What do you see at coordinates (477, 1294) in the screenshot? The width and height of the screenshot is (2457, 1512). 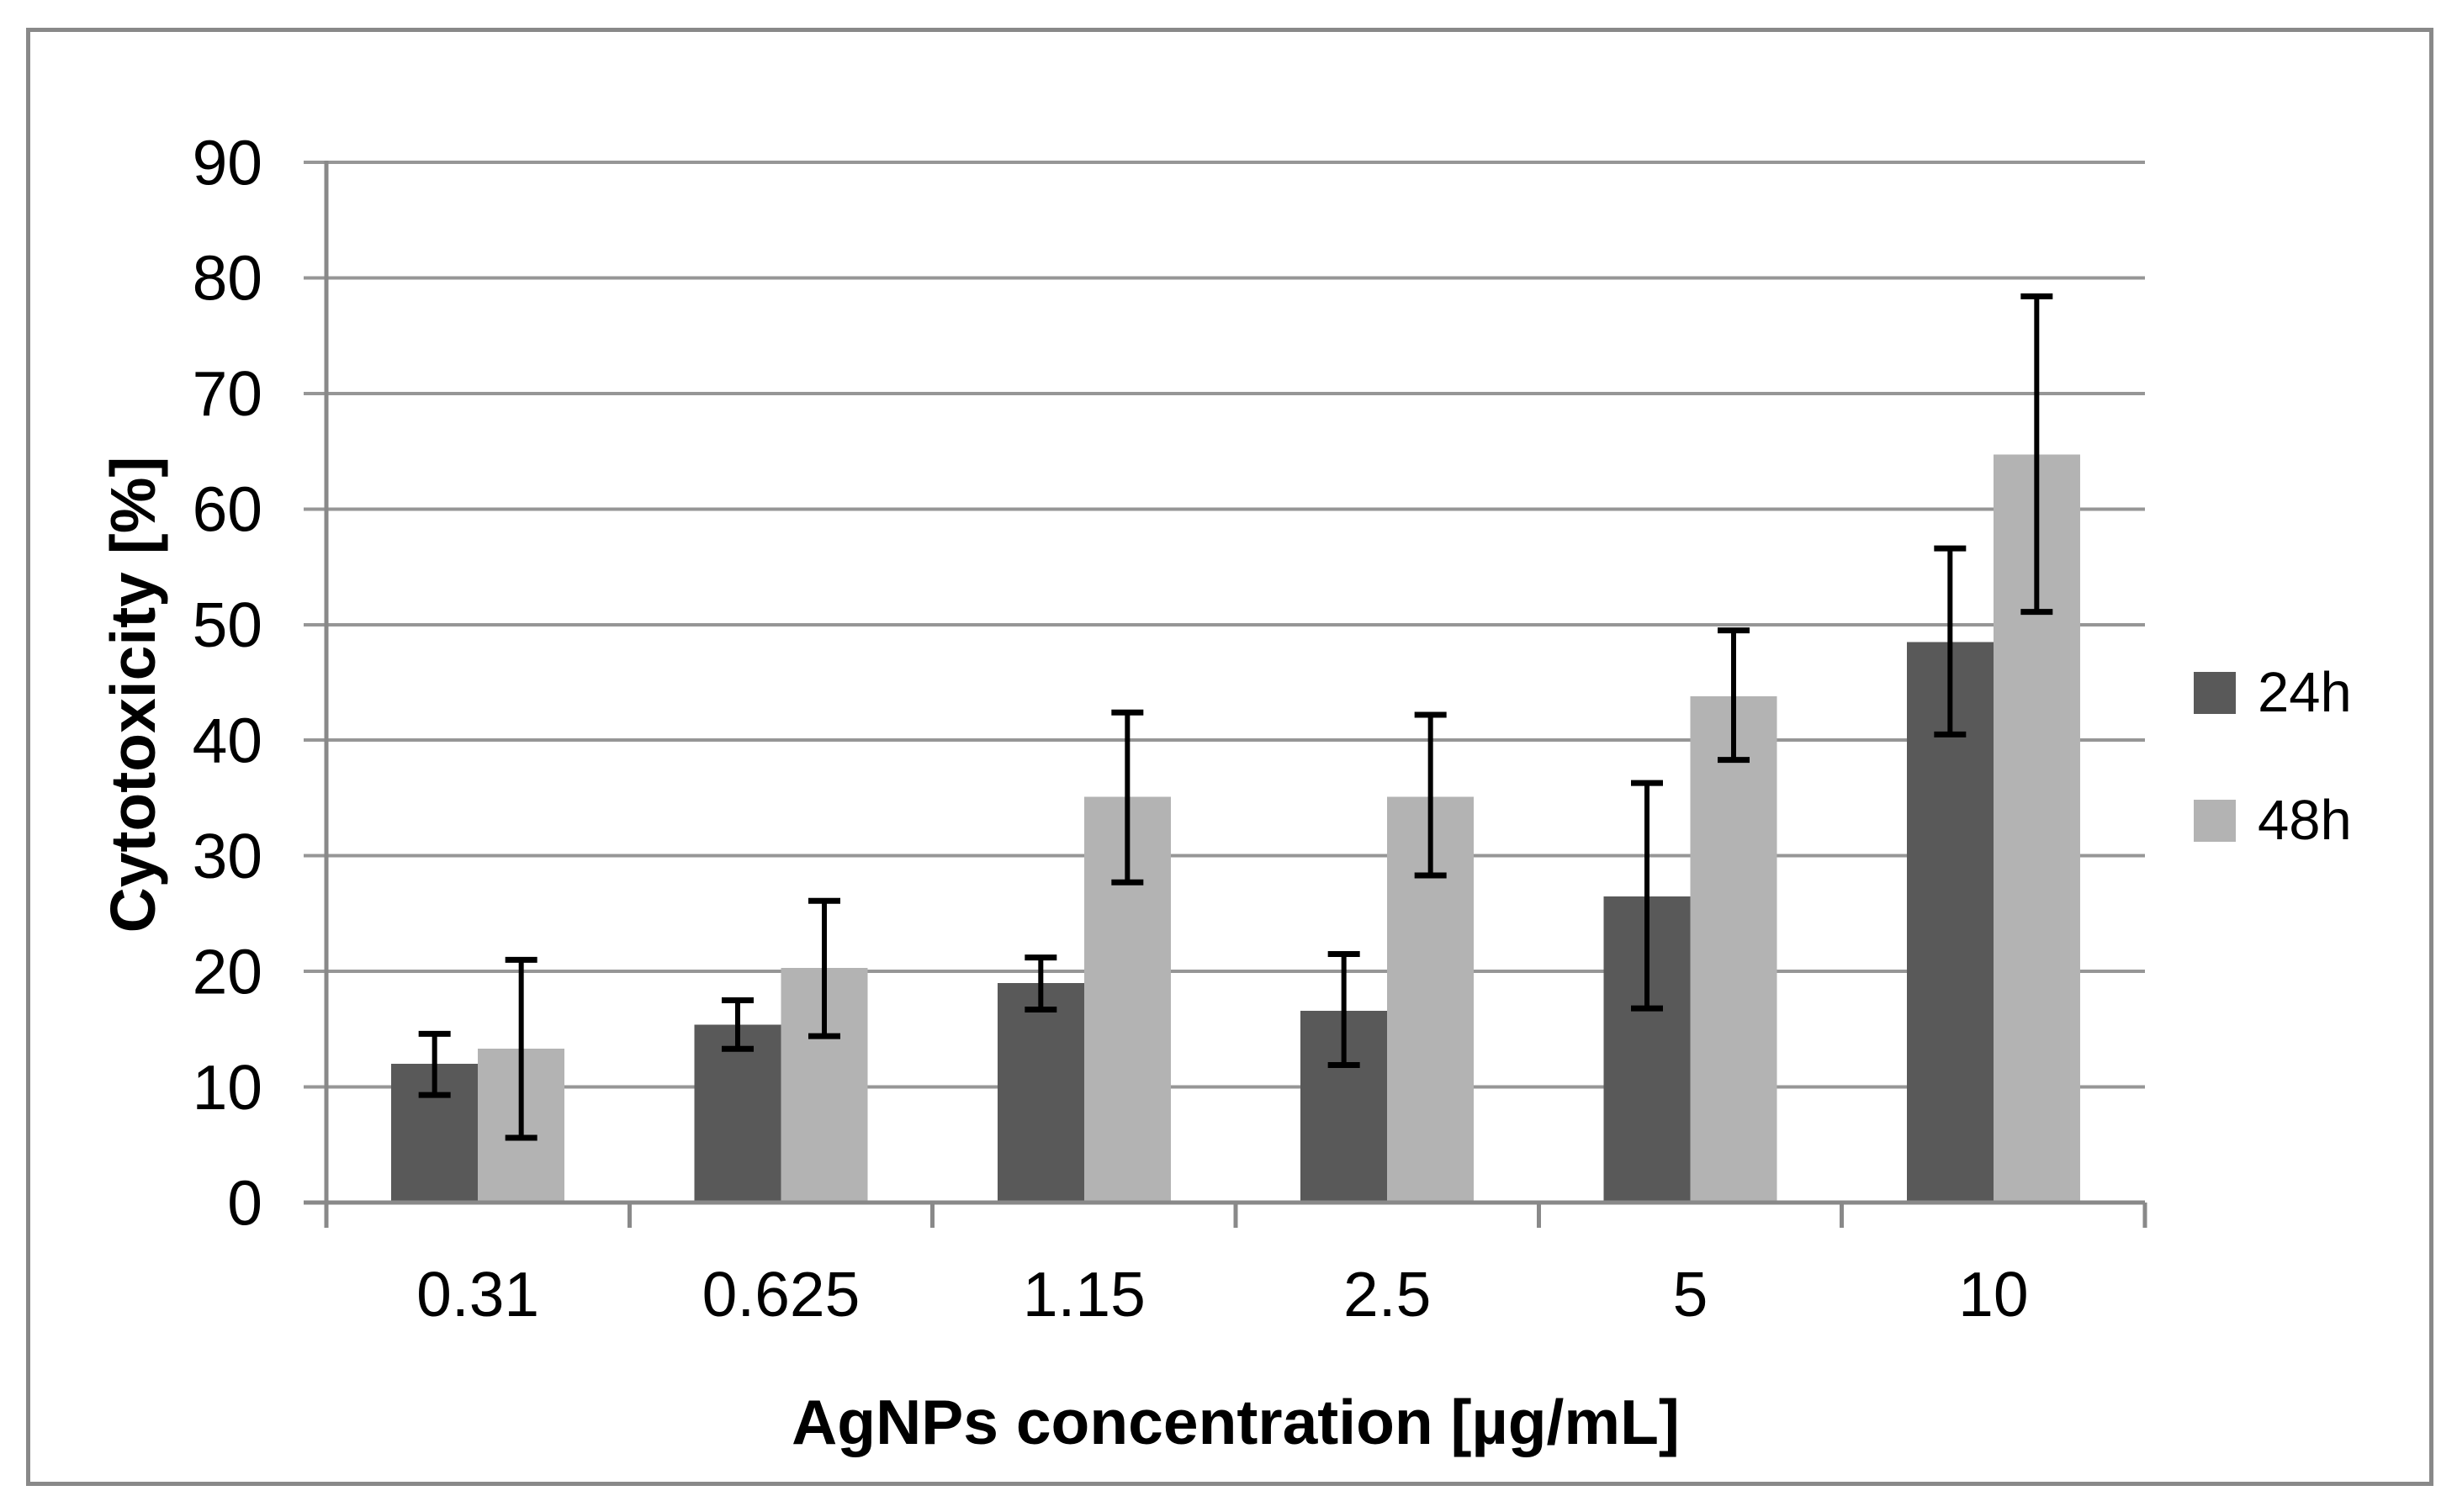 I see `x-category-label-0.31: 0.31` at bounding box center [477, 1294].